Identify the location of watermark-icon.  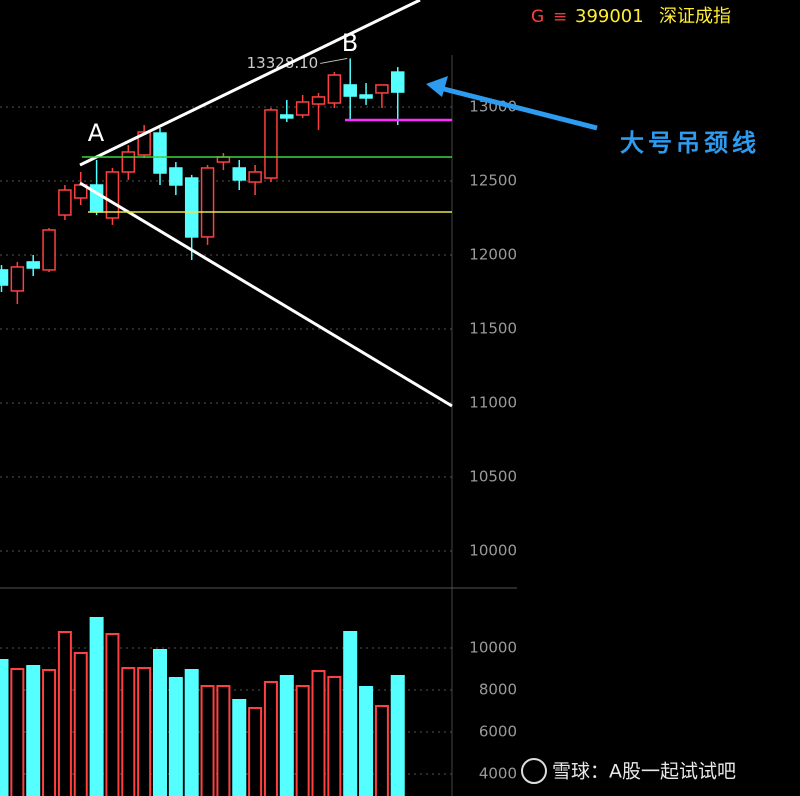
(534, 771).